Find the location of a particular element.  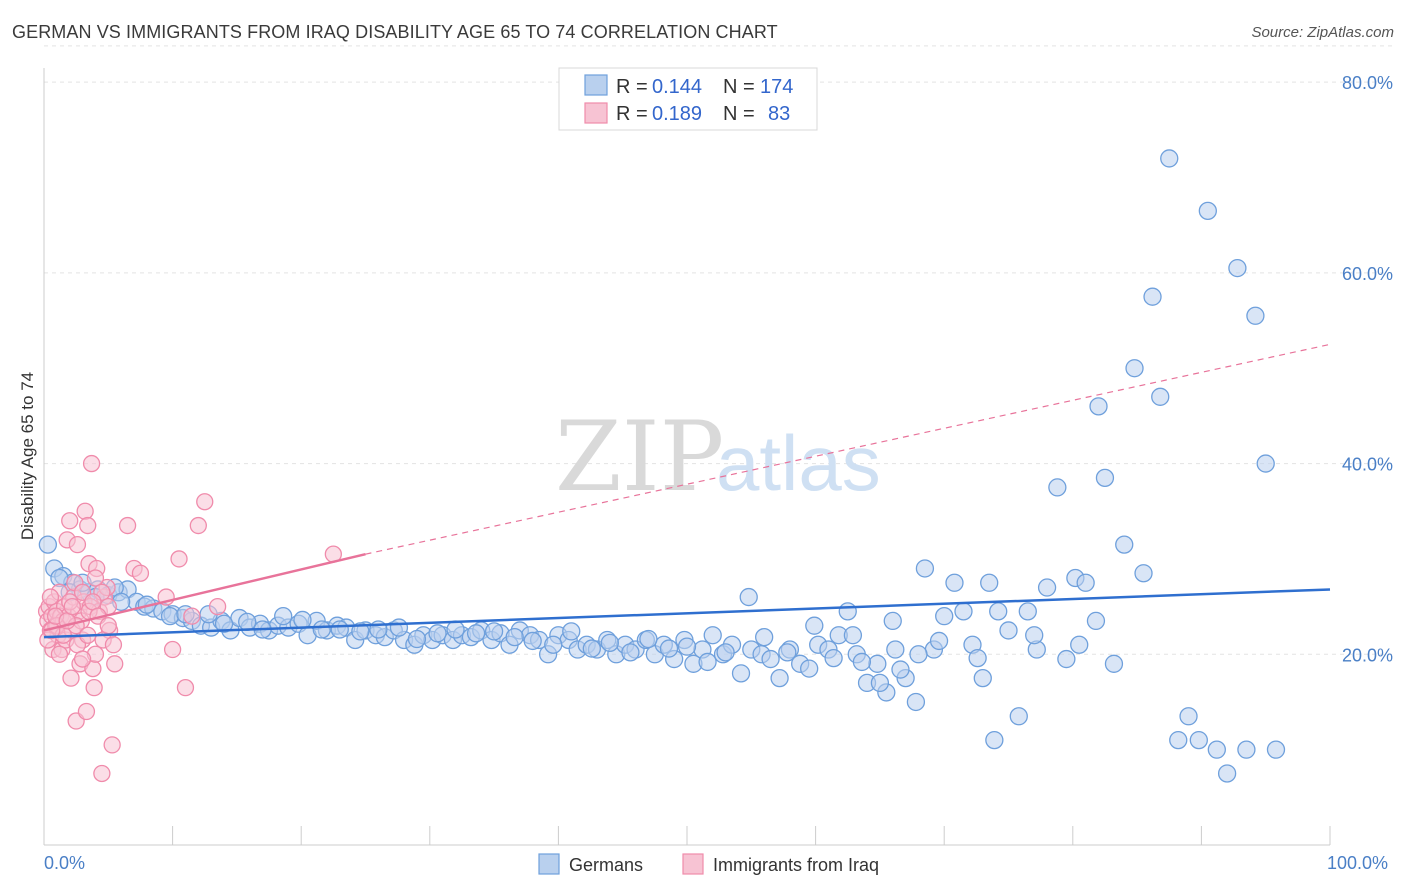

bottom-legend: Germans Immigrants from Iraq is located at coordinates (708, 864).